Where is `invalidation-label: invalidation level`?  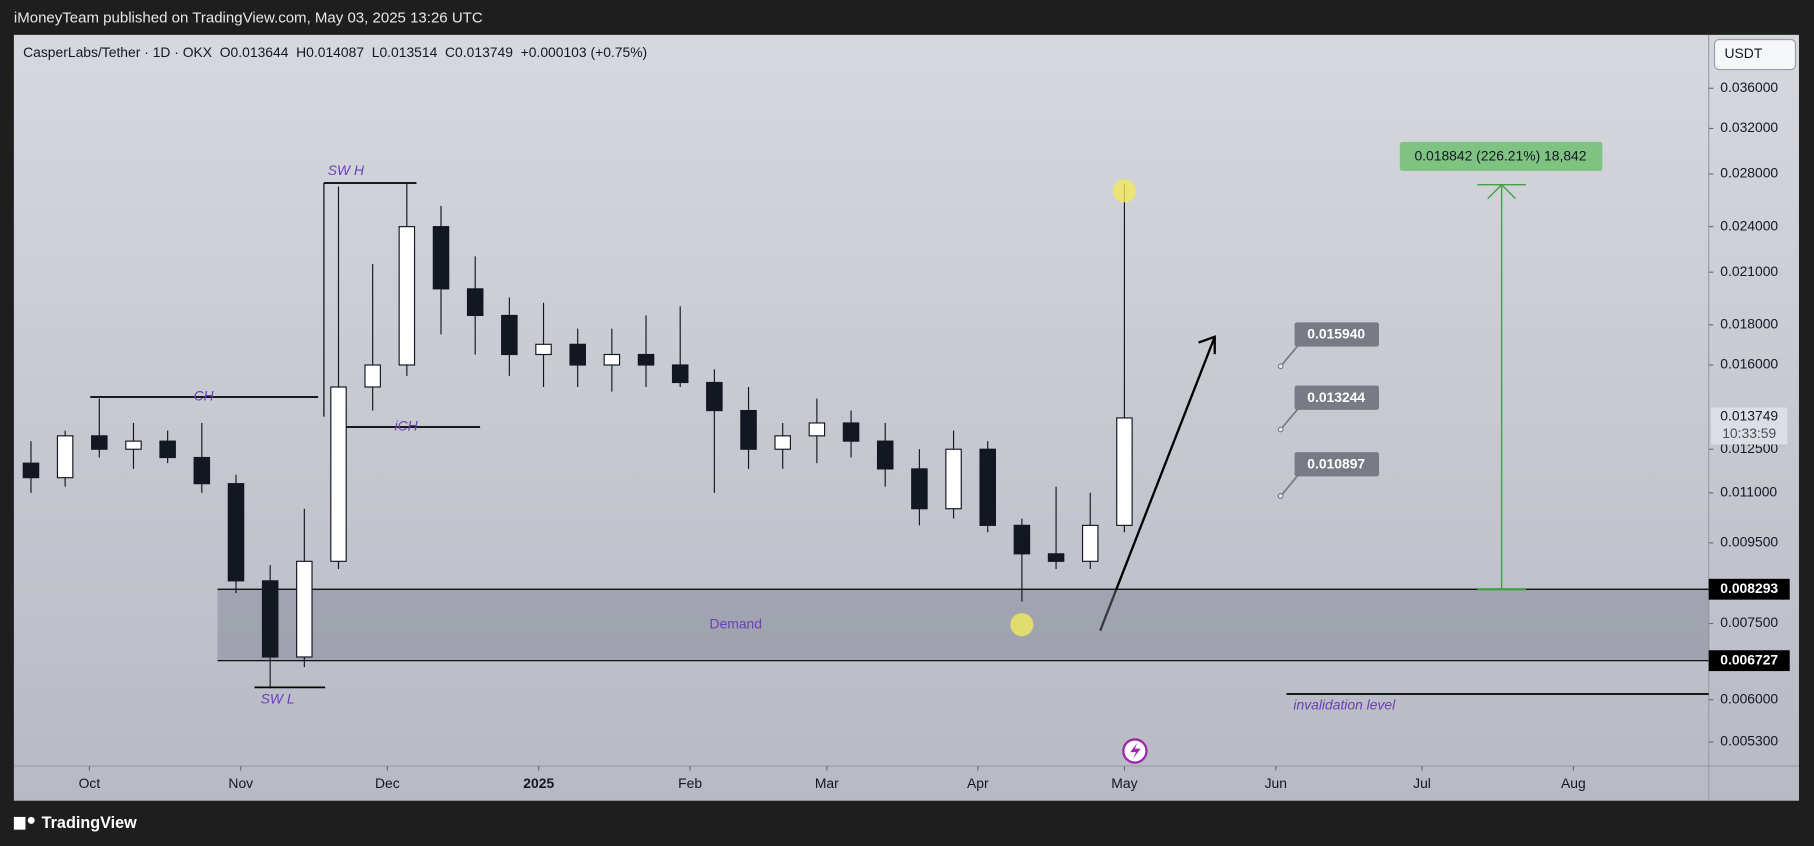 invalidation-label: invalidation level is located at coordinates (1344, 704).